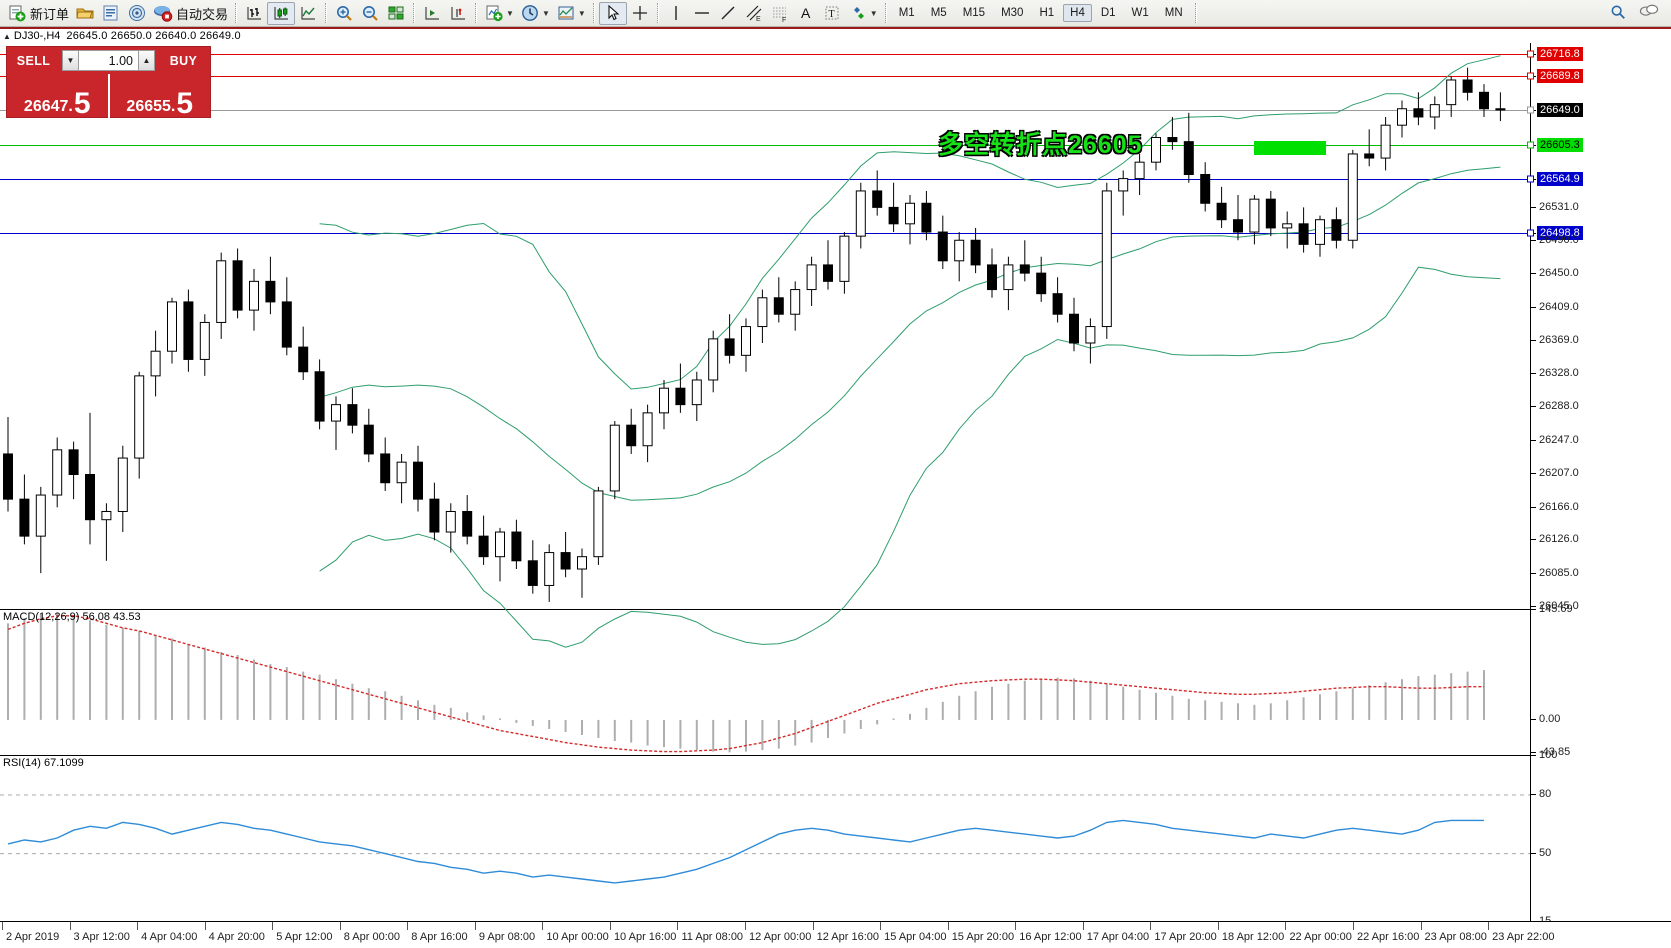  I want to click on signals-icon, so click(137, 13).